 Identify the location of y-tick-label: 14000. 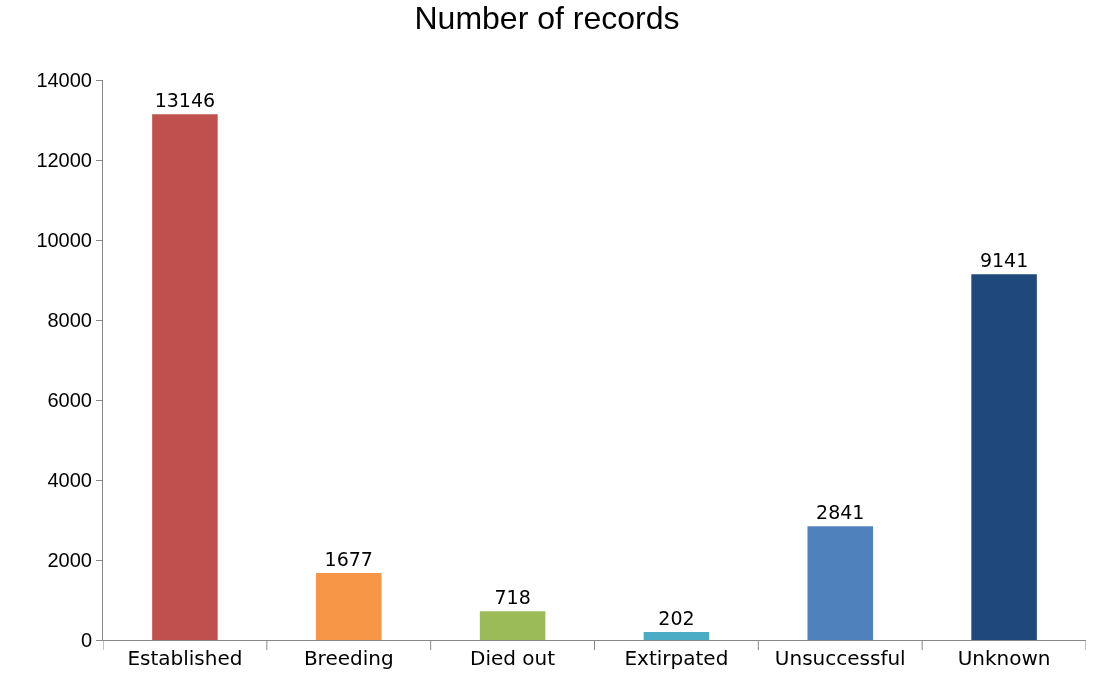
(64, 80).